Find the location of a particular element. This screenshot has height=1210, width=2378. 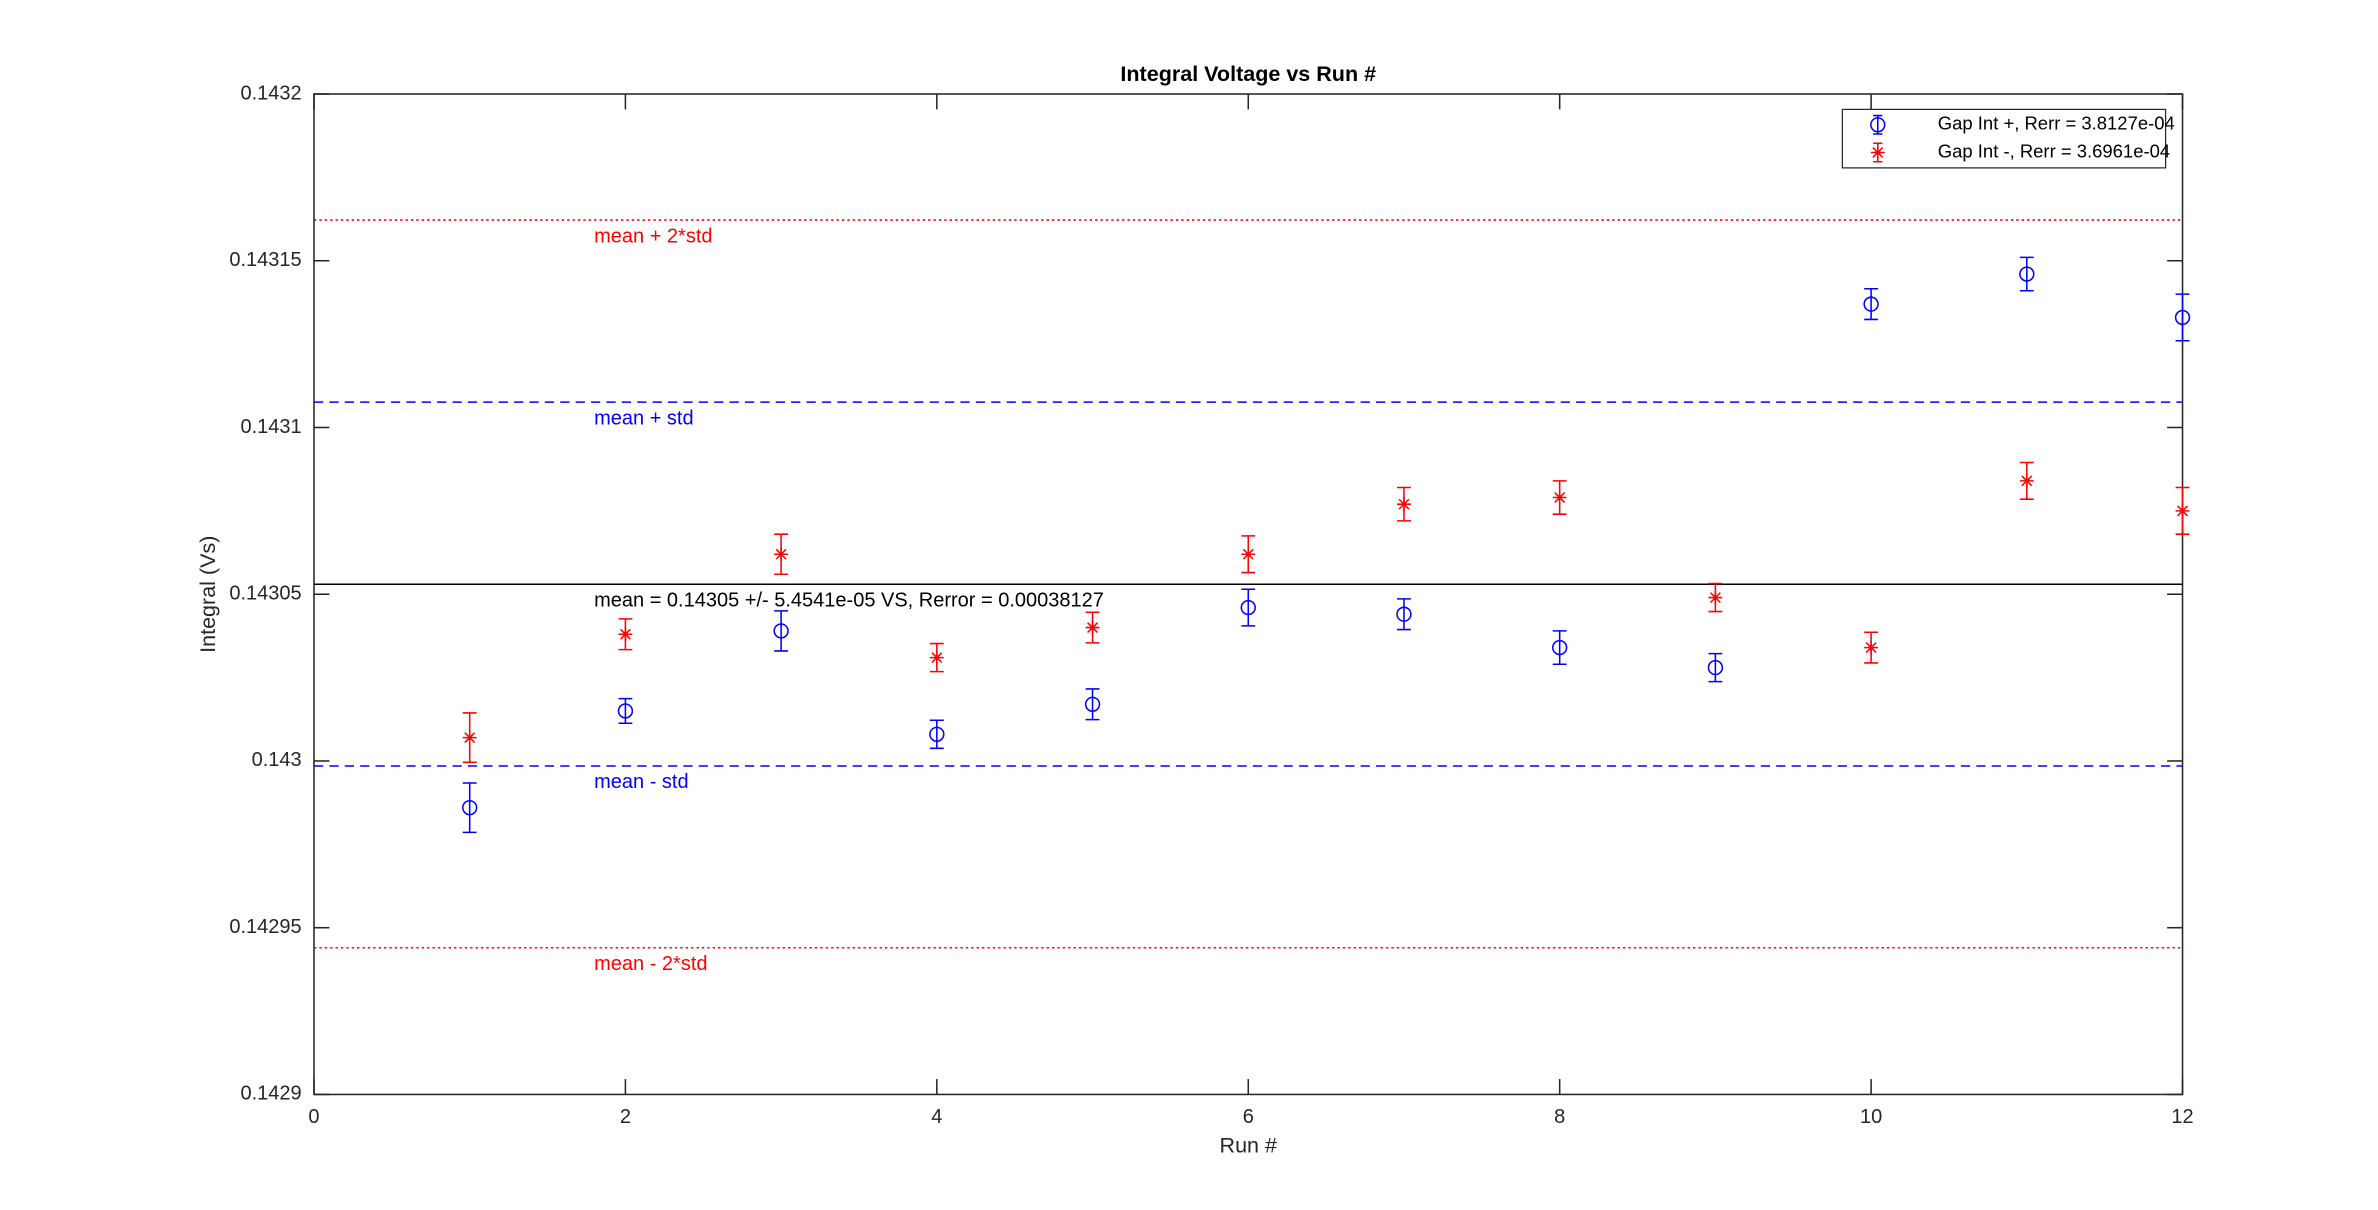

x-axis-label: Run # is located at coordinates (1248, 1145).